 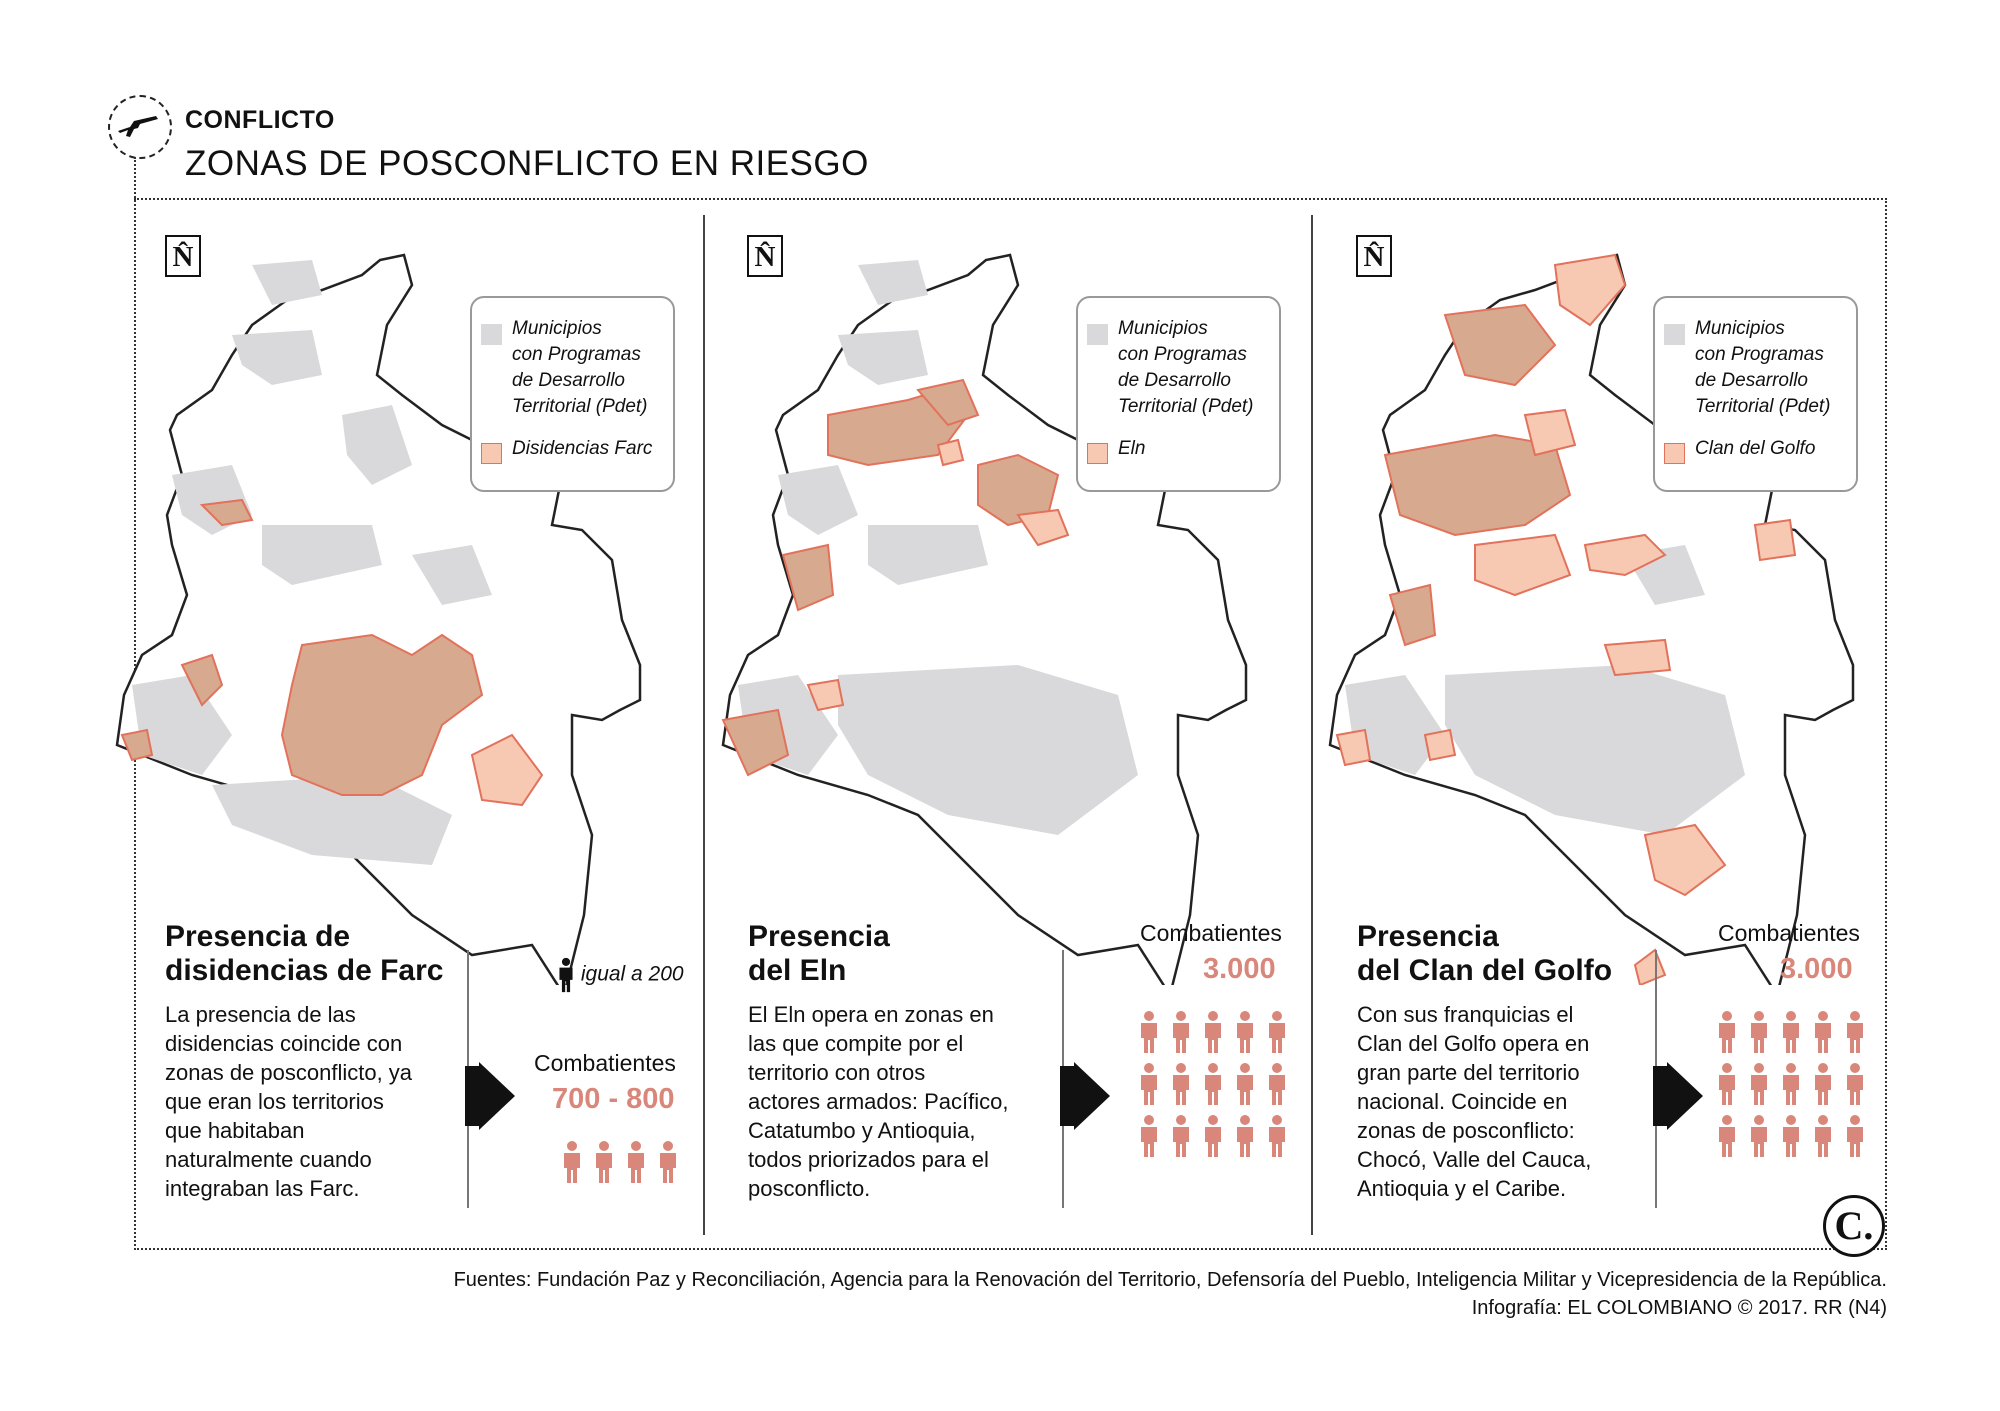 What do you see at coordinates (1854, 1226) in the screenshot?
I see `el-colombiano-logo: C.` at bounding box center [1854, 1226].